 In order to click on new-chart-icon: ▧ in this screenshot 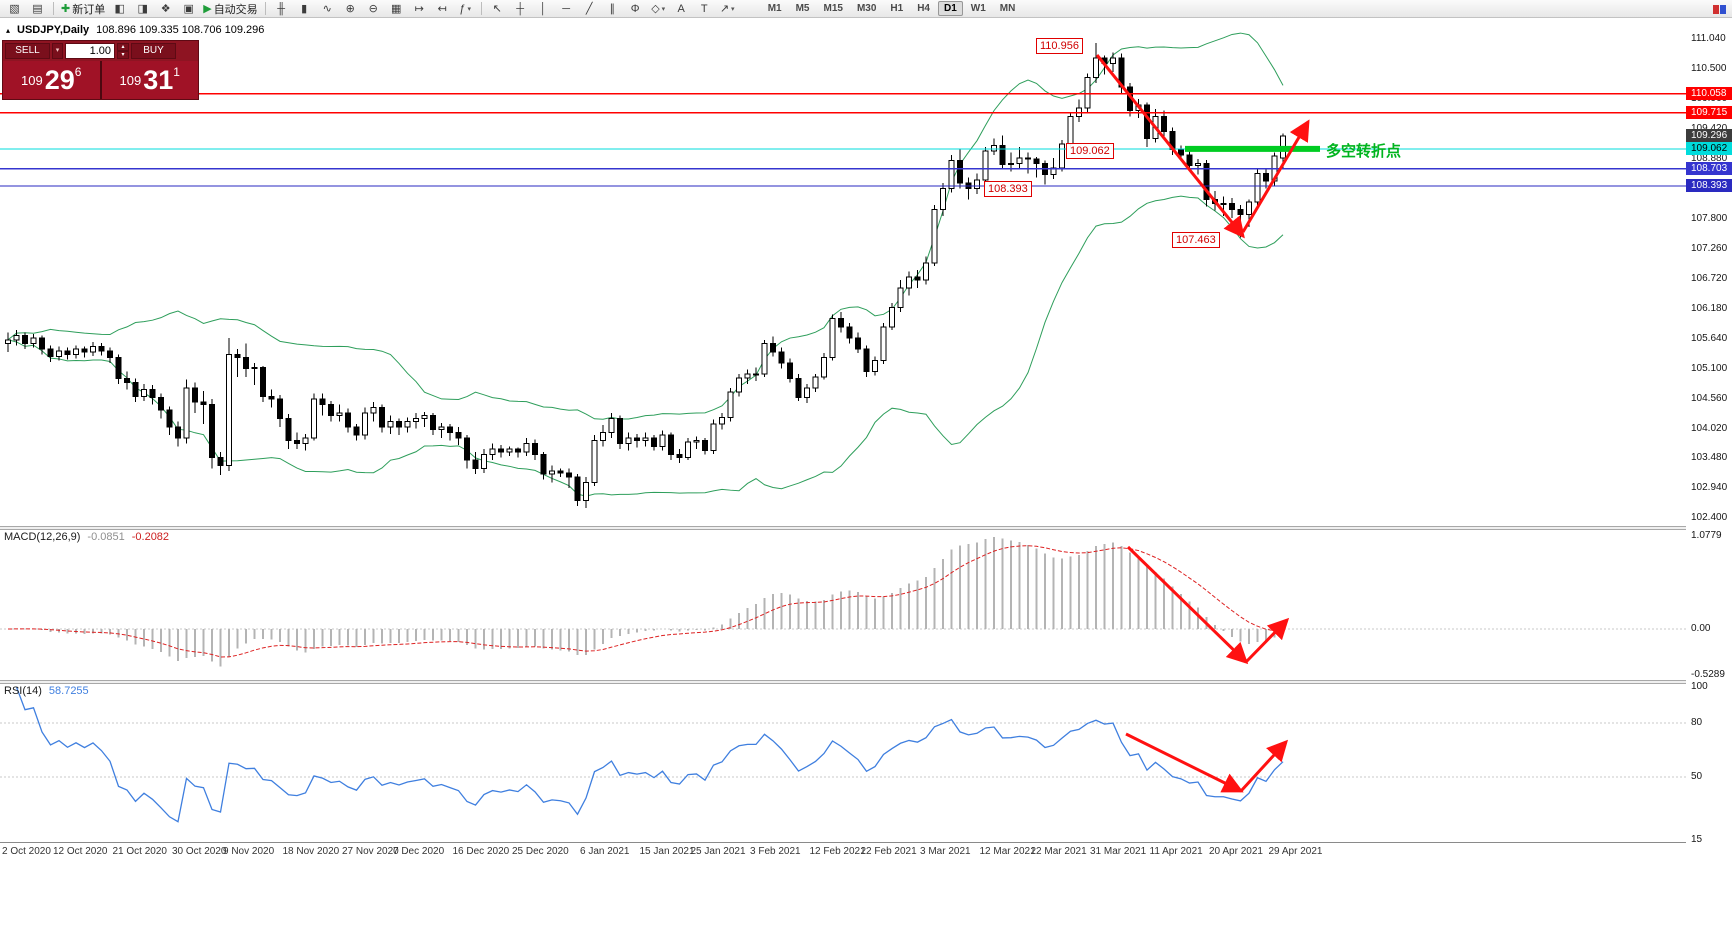, I will do `click(14, 9)`.